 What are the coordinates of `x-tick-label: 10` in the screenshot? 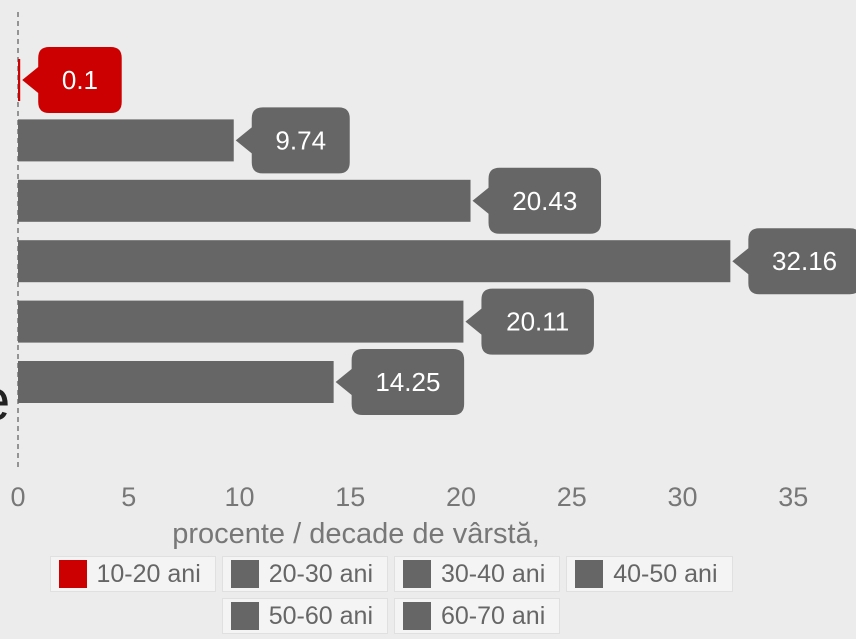 It's located at (239, 497).